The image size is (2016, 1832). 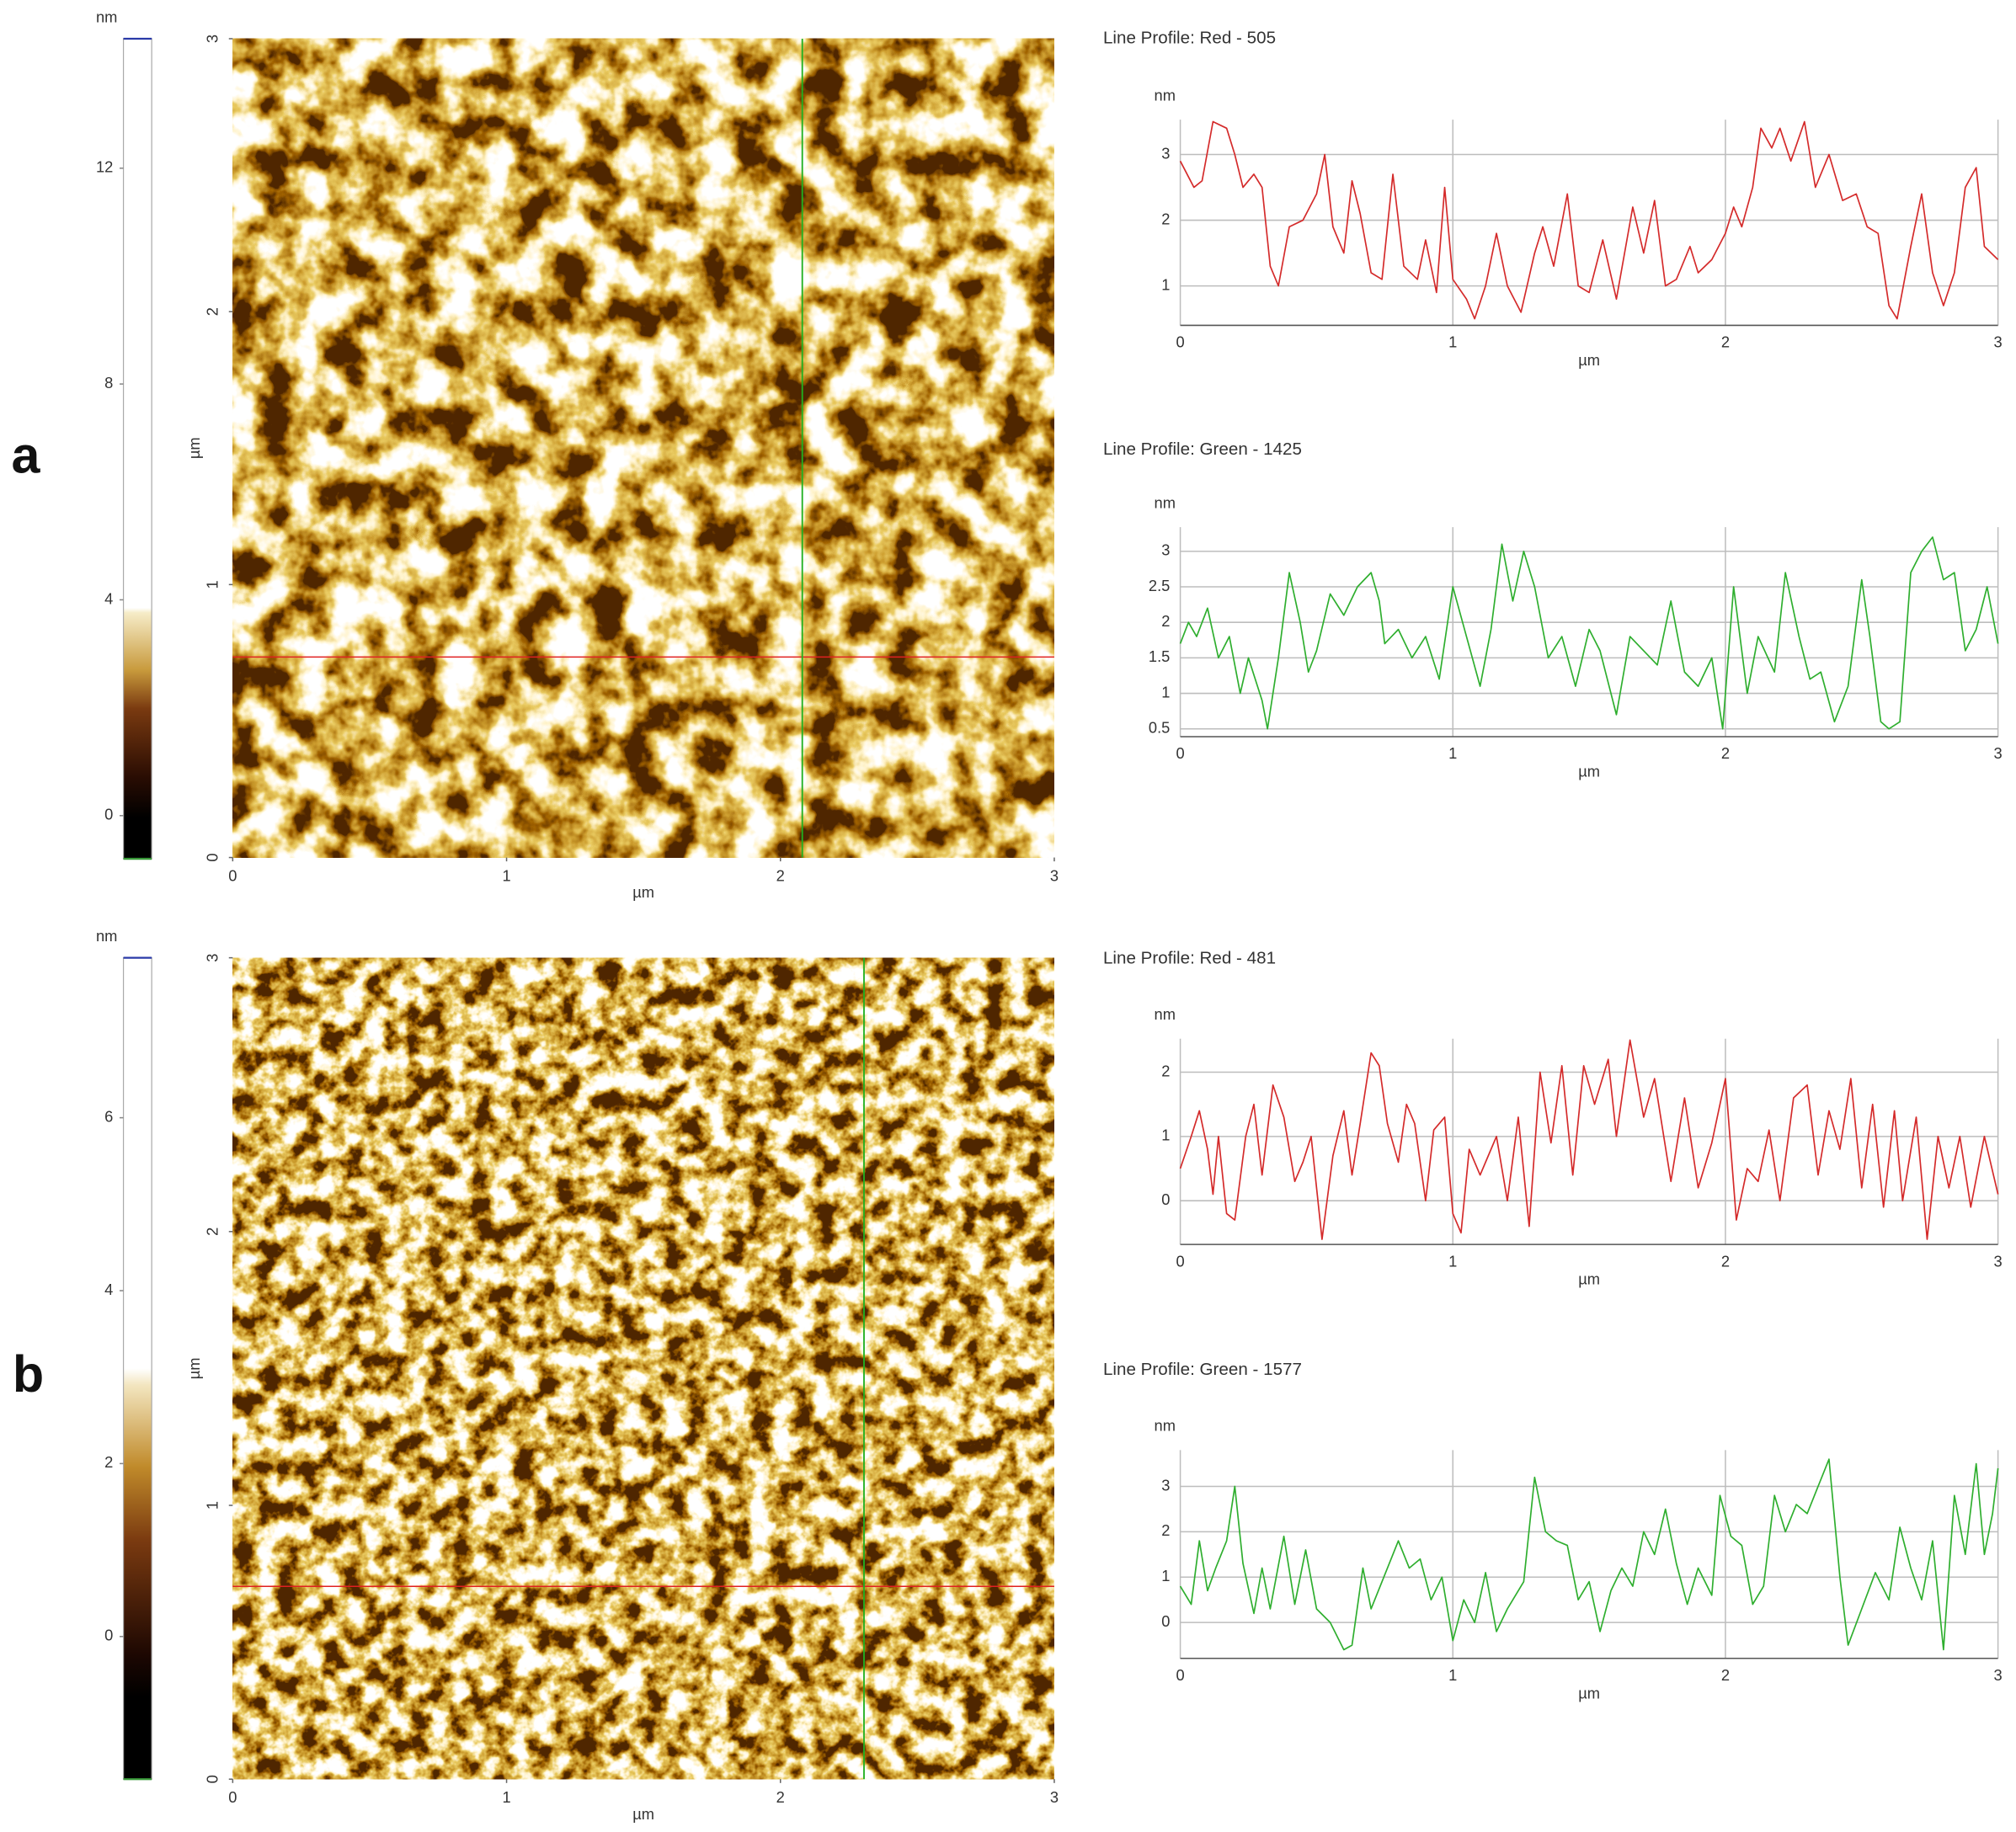 What do you see at coordinates (108, 1116) in the screenshot?
I see `colorbar-tick-label: 6` at bounding box center [108, 1116].